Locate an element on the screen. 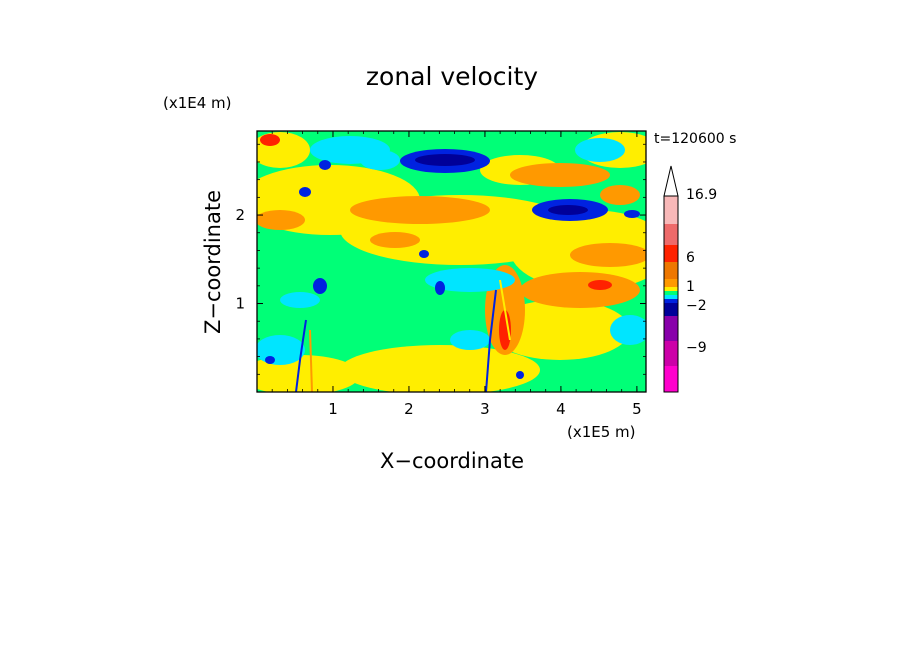 The height and width of the screenshot is (654, 904). y-scale-label: (x1E4 m) is located at coordinates (197, 103).